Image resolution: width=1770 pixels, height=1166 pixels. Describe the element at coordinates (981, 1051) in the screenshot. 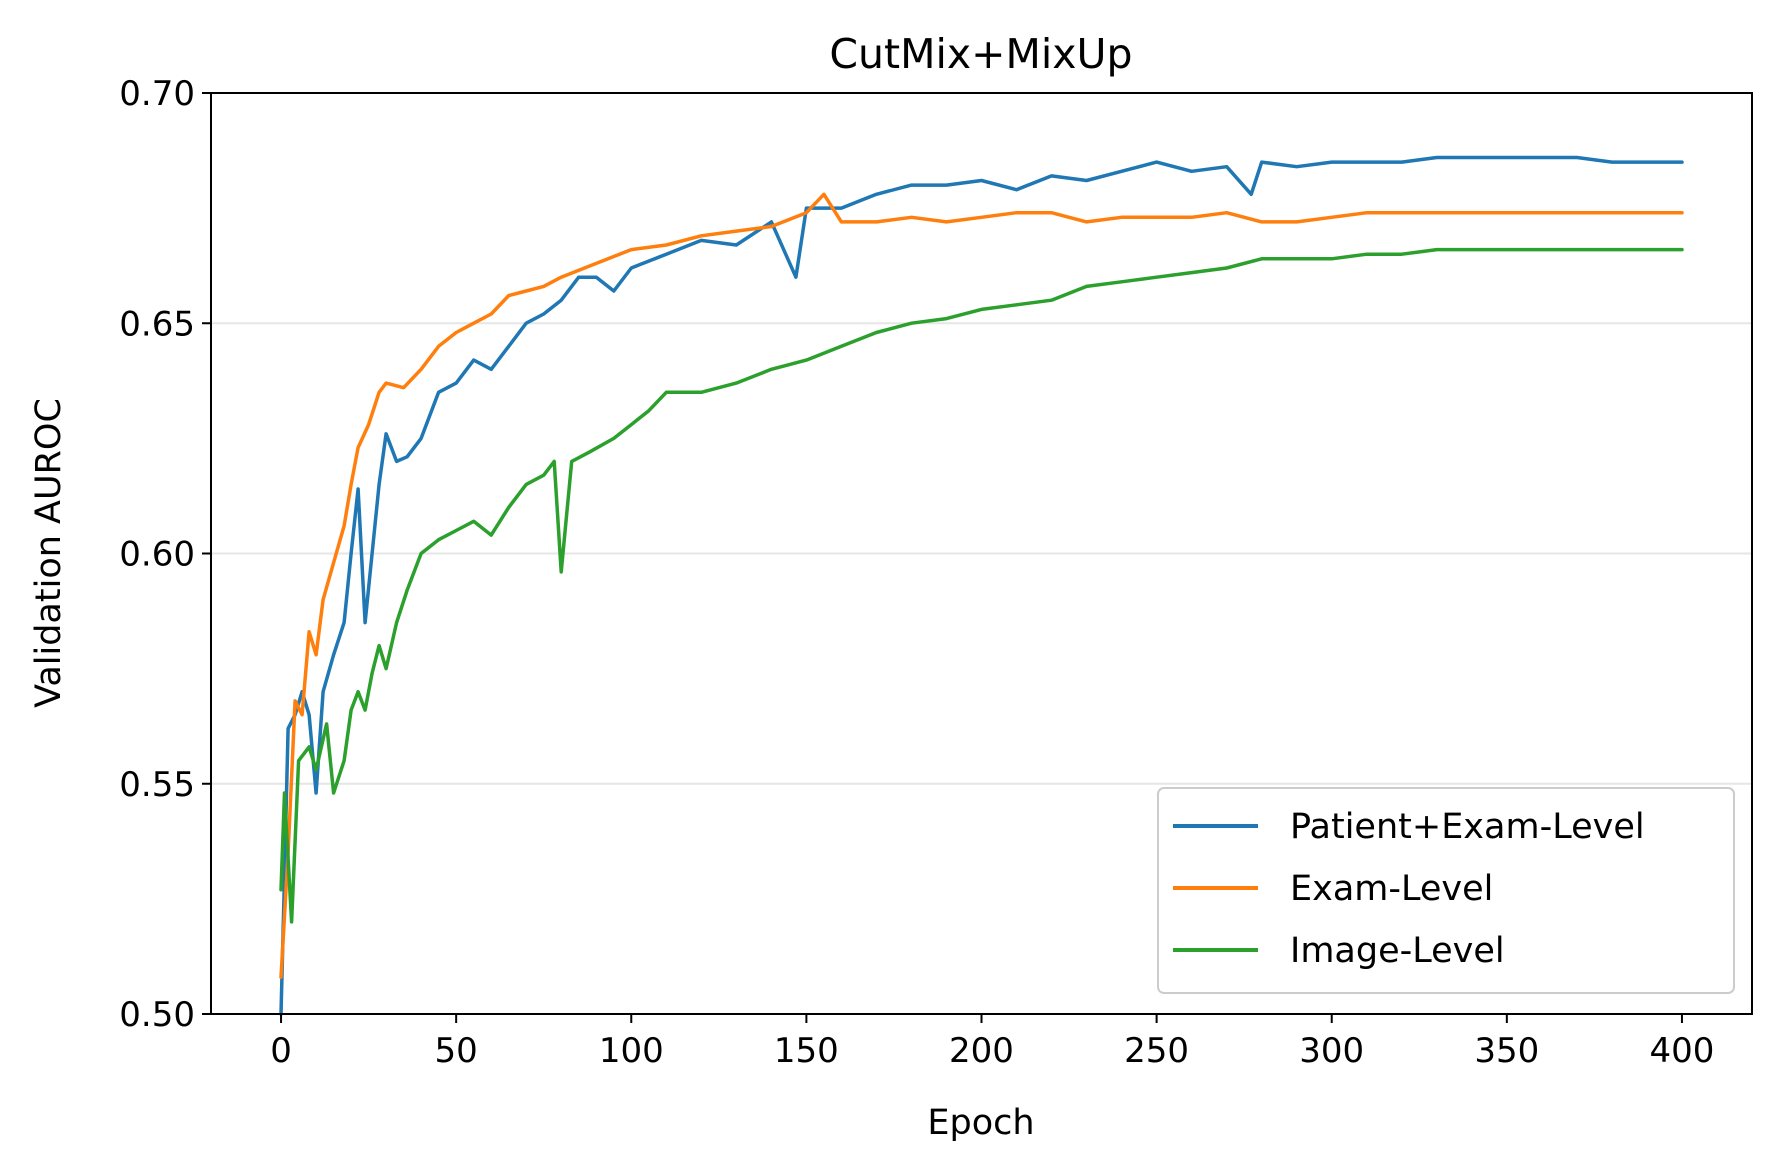

I see `x-tick-label: 200` at that location.